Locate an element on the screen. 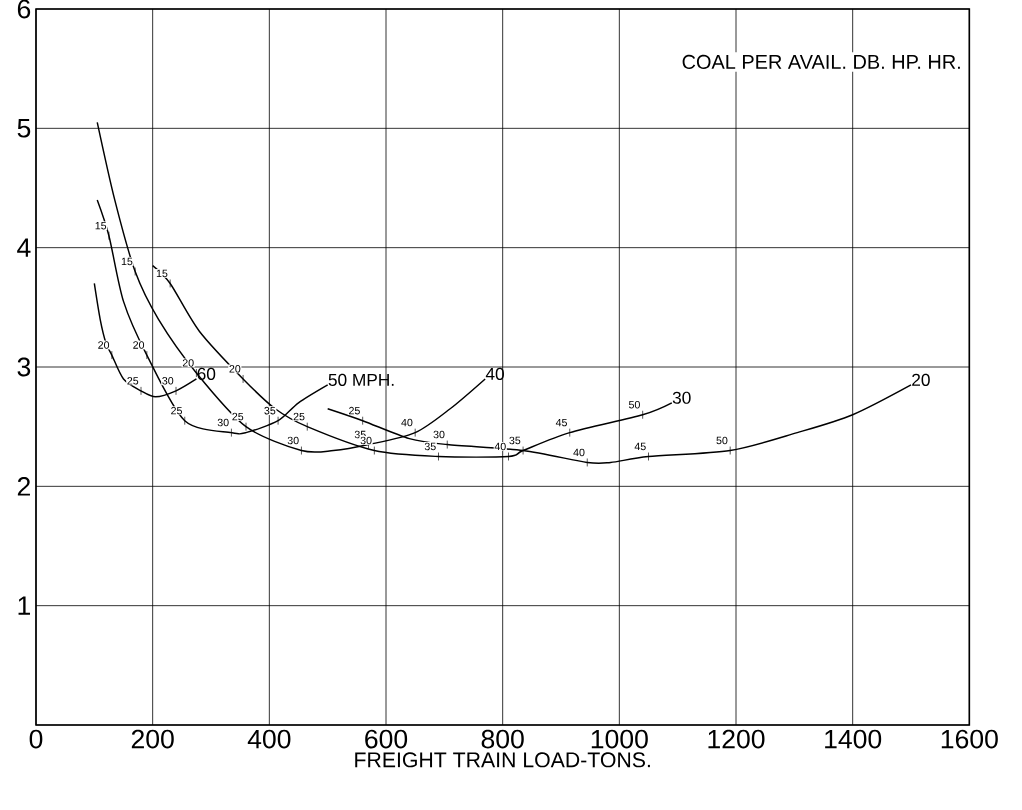 The image size is (1022, 810). text: COAL PER AVAIL. DB. HP. HR. is located at coordinates (821, 61).